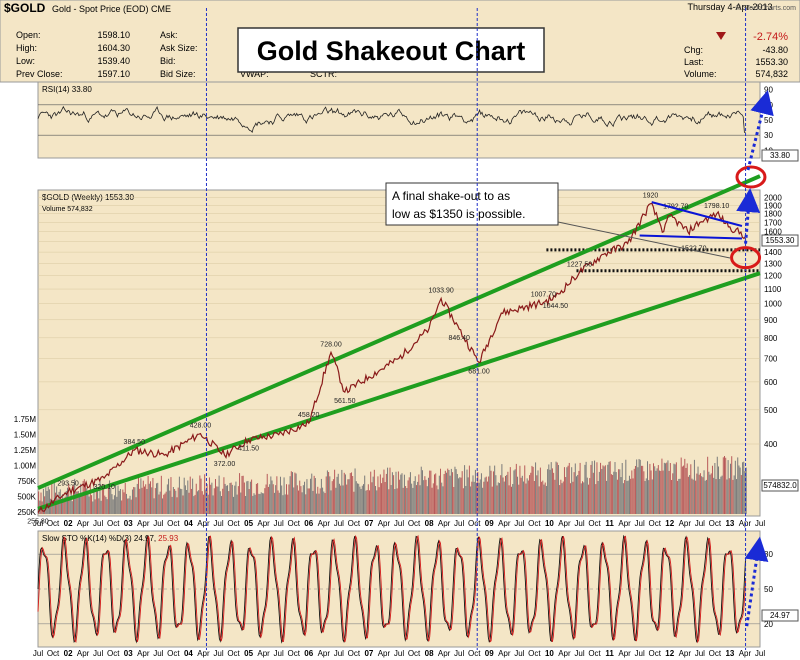  I want to click on stat-label: Last:, so click(694, 62).